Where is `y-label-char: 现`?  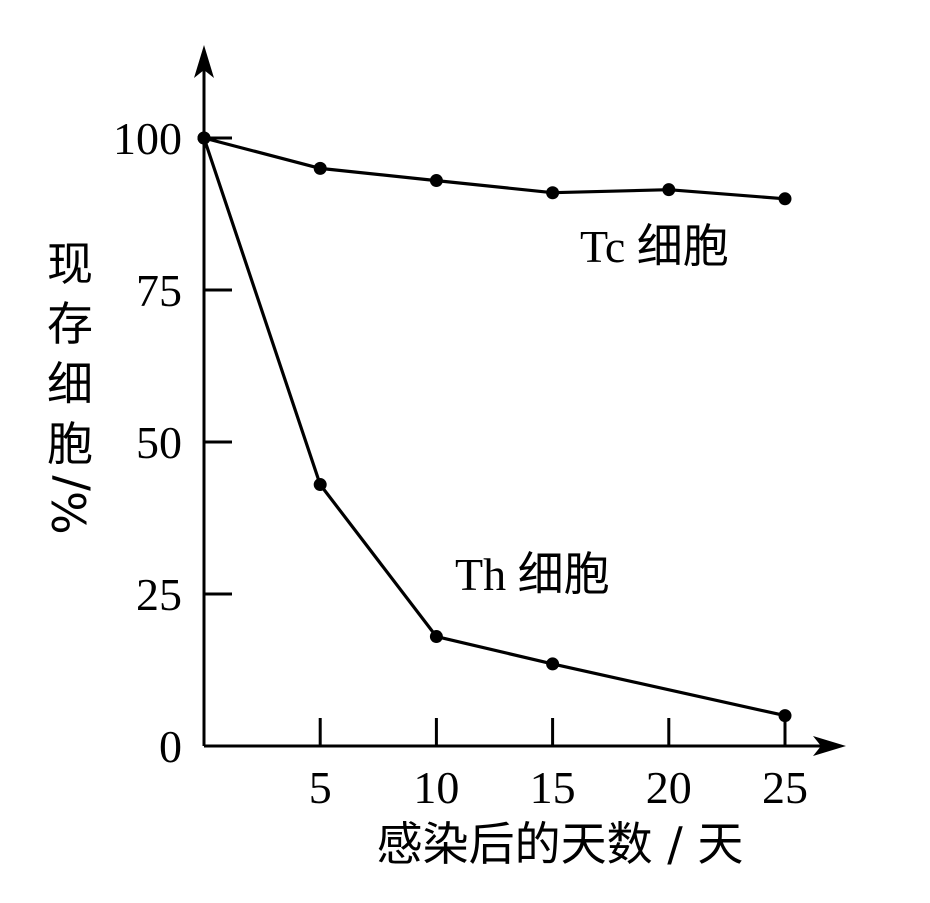
y-label-char: 现 is located at coordinates (70, 264).